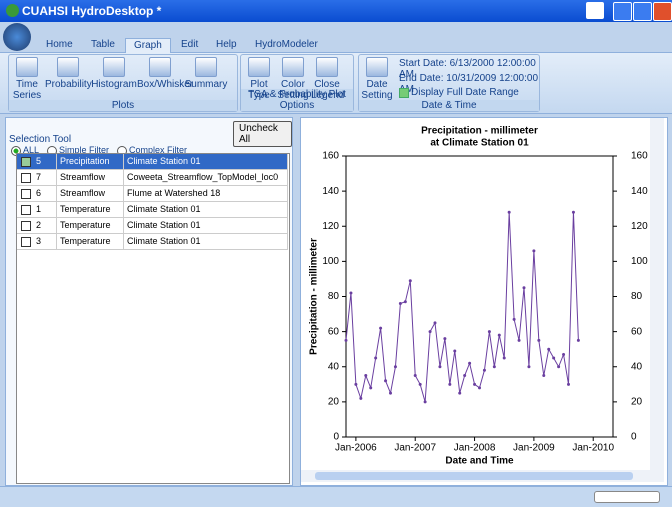 This screenshot has width=672, height=507. I want to click on y-axis-label: Precipitation - millimeter, so click(314, 296).